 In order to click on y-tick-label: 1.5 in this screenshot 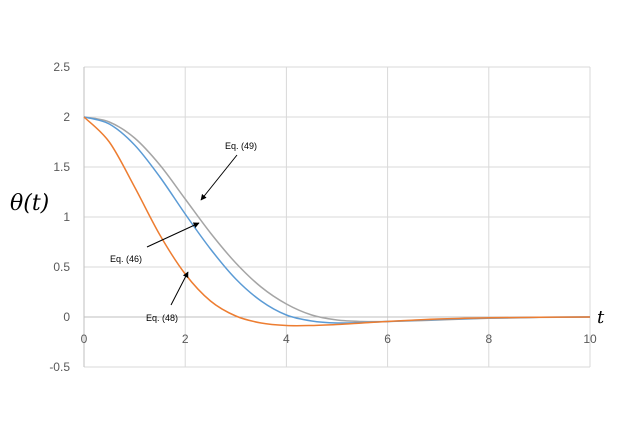, I will do `click(61, 167)`.